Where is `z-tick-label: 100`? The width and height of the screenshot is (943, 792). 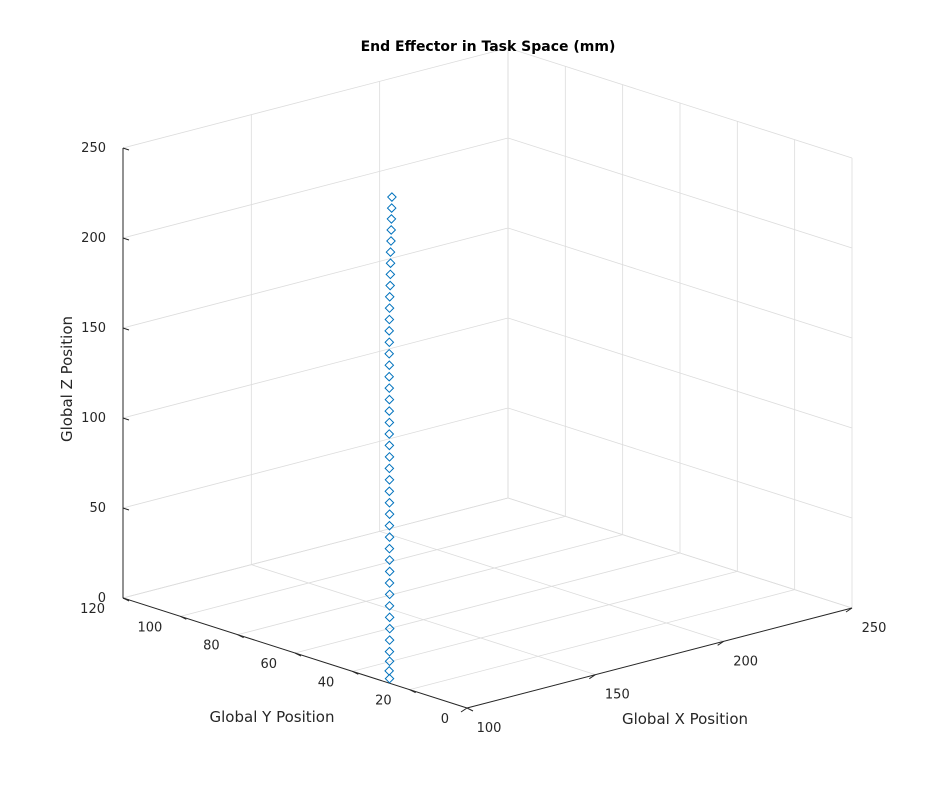
z-tick-label: 100 is located at coordinates (93, 418).